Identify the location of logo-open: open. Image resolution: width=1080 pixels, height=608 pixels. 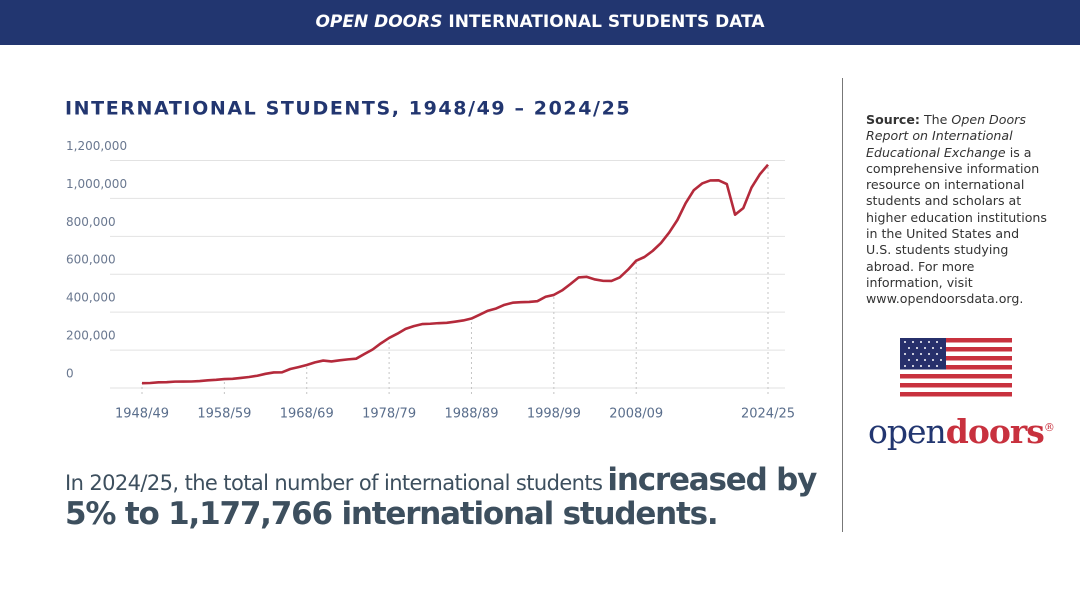
(907, 431).